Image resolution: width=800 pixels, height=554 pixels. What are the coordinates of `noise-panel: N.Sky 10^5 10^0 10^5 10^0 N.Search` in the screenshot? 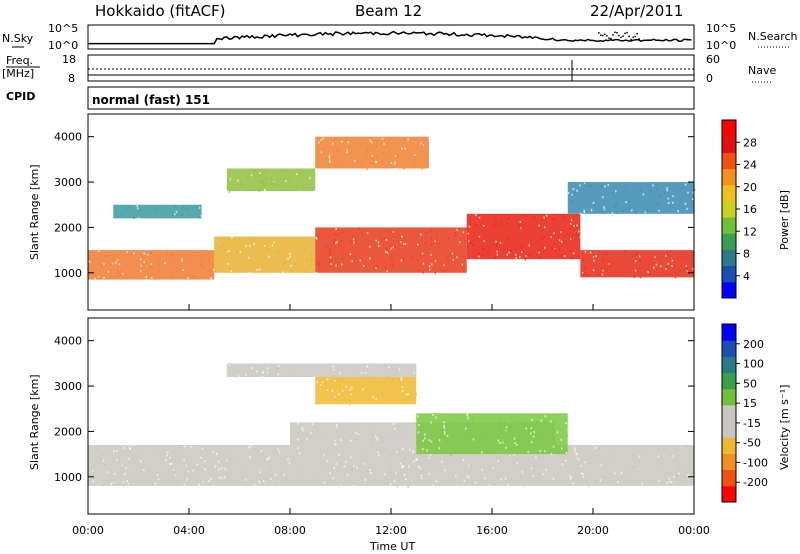 It's located at (400, 37).